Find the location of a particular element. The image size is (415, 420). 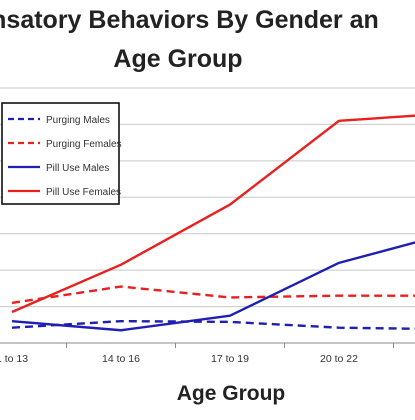

chart-title-line-1: ensatory Behaviors By Gender an is located at coordinates (189, 20).